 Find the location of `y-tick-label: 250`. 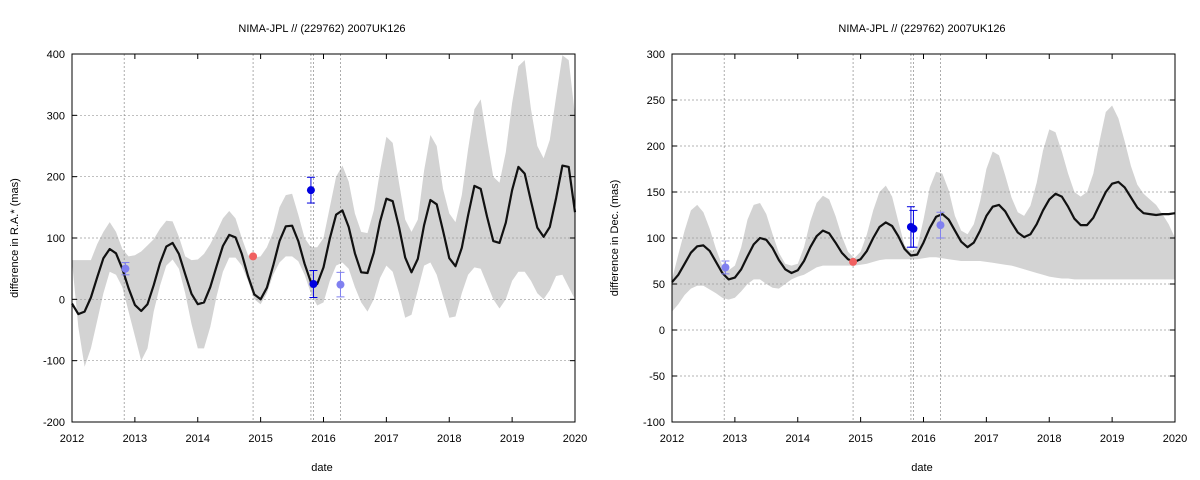

y-tick-label: 250 is located at coordinates (656, 101).